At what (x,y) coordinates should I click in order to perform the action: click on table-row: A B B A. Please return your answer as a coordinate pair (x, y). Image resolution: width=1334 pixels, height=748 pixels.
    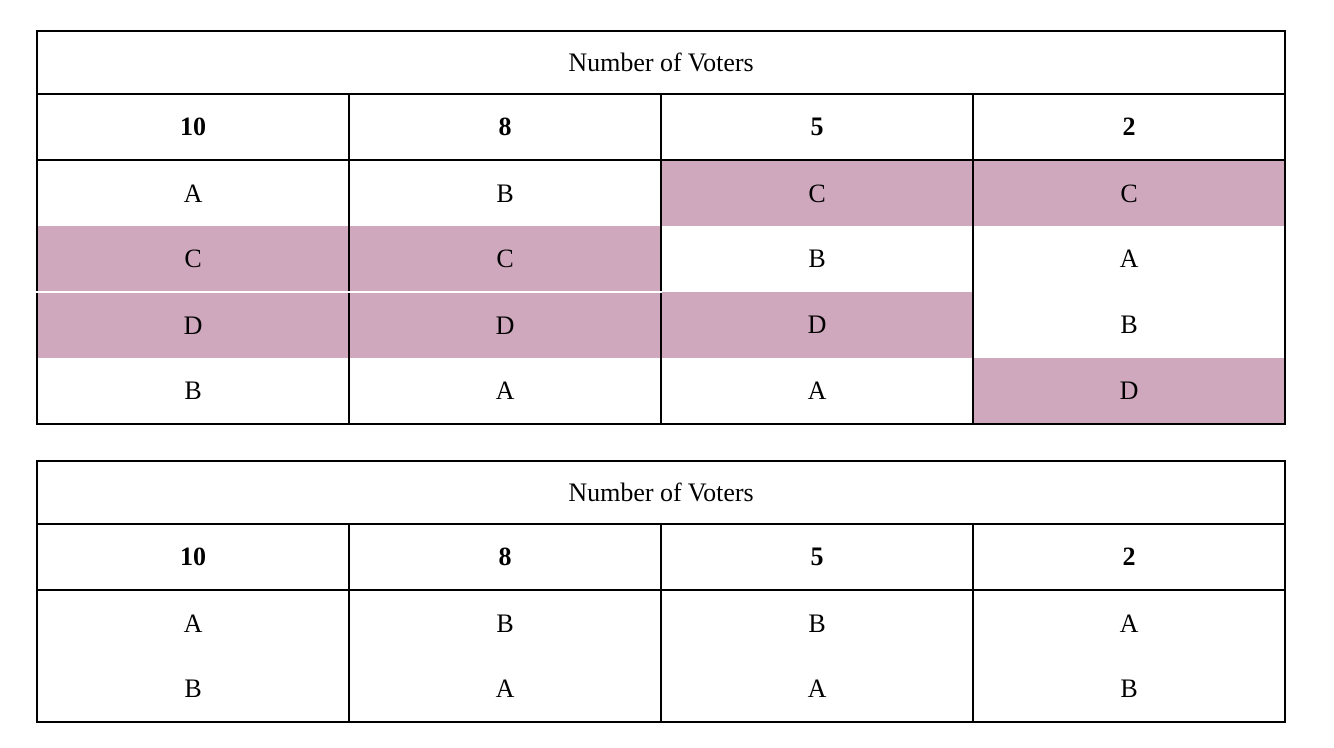
    Looking at the image, I should click on (661, 623).